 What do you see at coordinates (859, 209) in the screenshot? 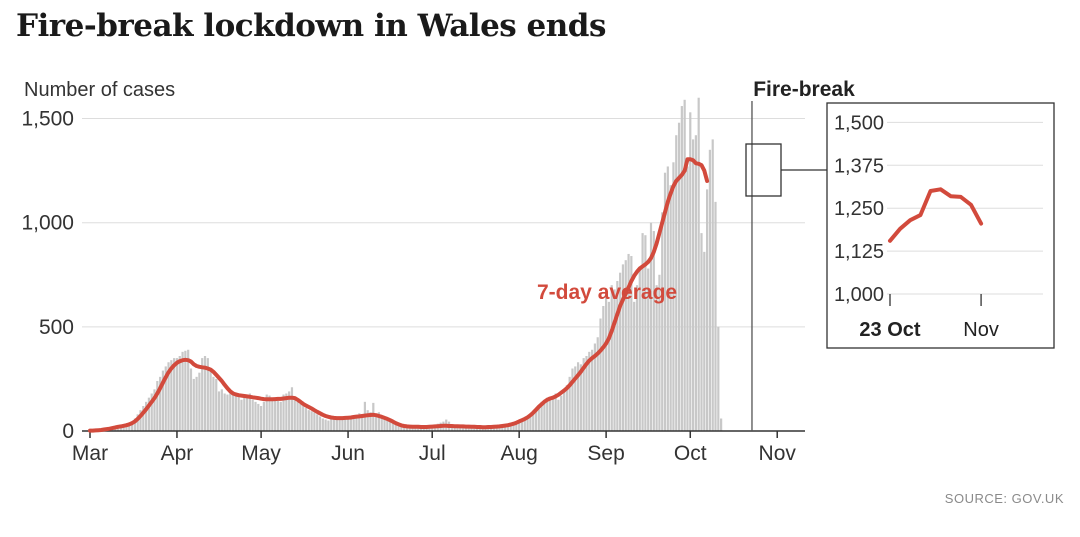
I see `inset-y-tick-label: 1,250` at bounding box center [859, 209].